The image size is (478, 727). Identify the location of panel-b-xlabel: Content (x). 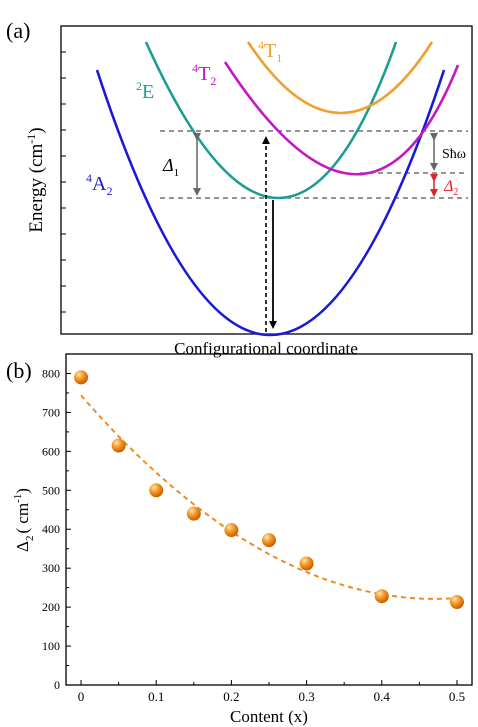
(269, 716).